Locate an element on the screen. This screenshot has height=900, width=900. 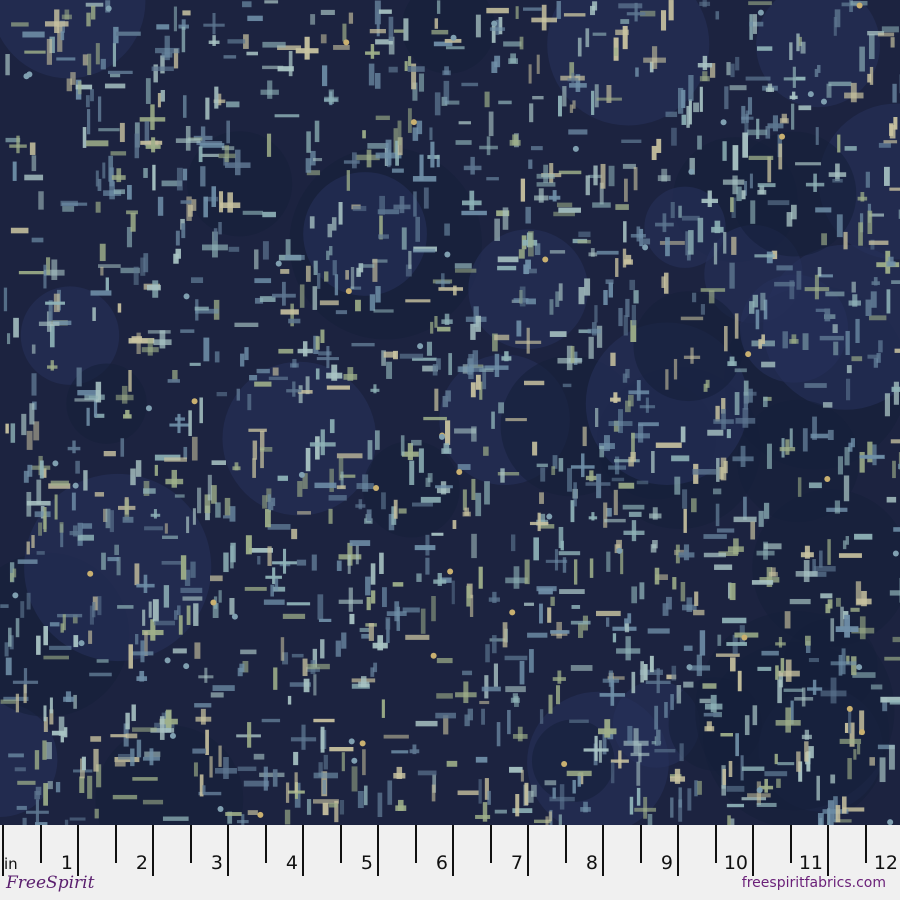
ruler-number: 6 is located at coordinates (441, 863).